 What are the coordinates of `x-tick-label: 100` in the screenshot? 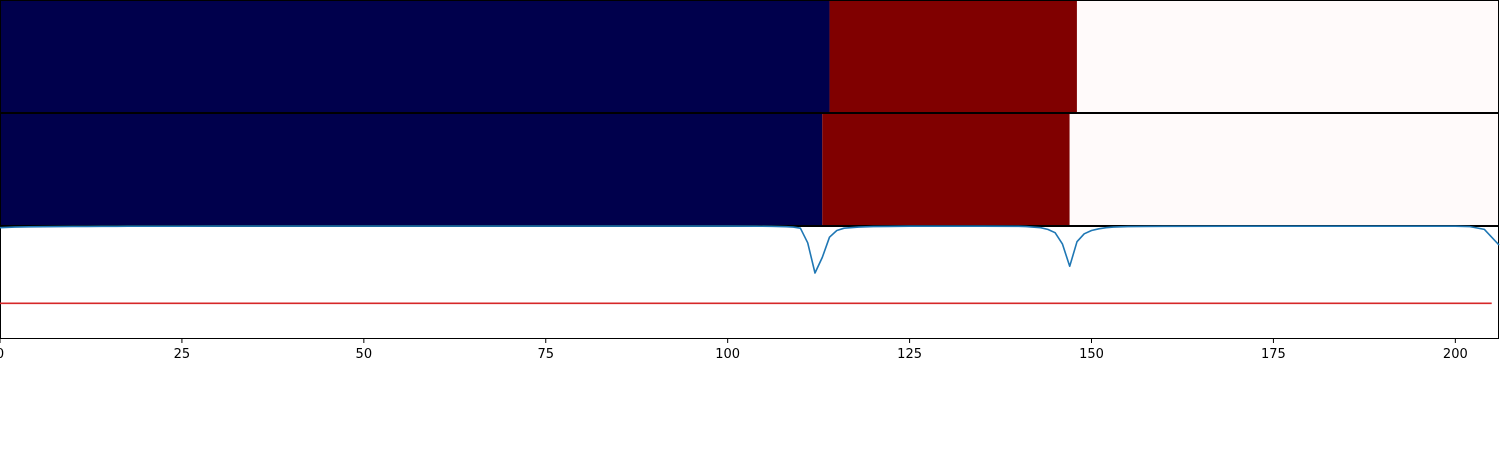 It's located at (727, 354).